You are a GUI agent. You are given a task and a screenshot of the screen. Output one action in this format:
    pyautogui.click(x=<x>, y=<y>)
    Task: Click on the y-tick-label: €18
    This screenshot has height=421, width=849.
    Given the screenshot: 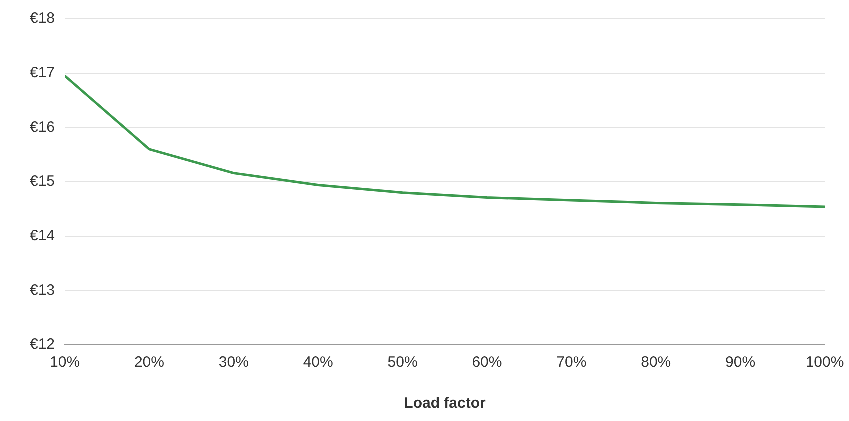 What is the action you would take?
    pyautogui.click(x=43, y=19)
    